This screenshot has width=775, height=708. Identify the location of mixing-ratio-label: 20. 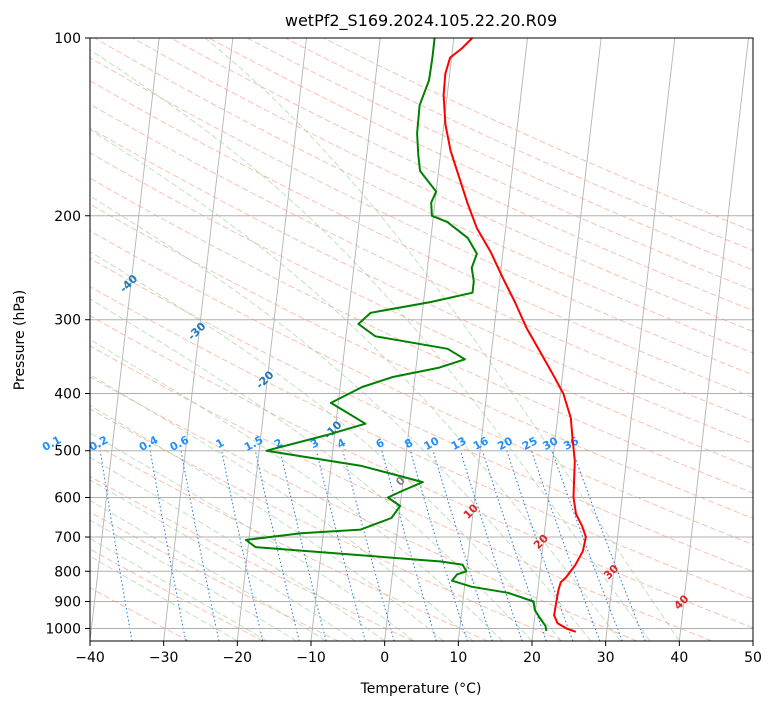
(505, 443).